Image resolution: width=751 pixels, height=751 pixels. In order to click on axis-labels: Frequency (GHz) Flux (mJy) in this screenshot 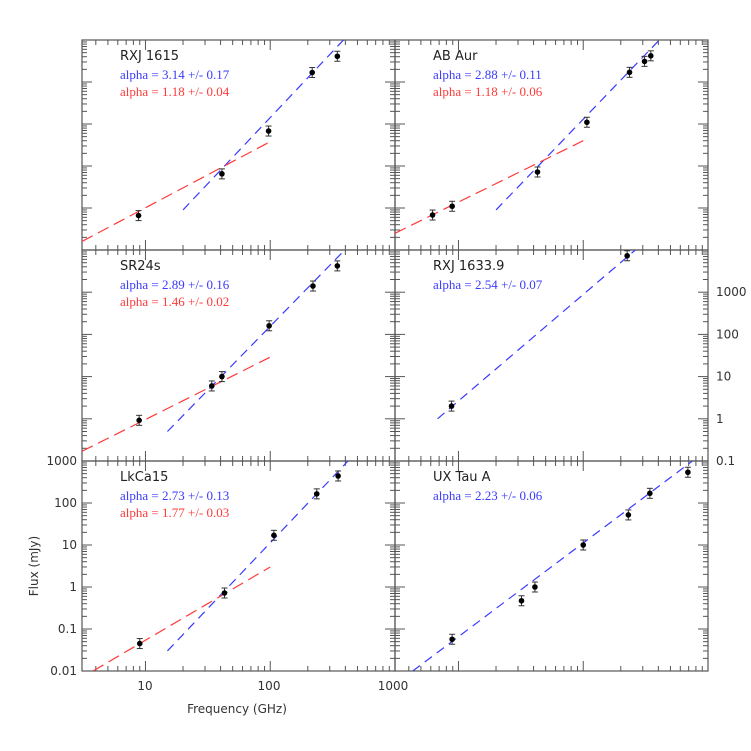, I will do `click(157, 626)`.